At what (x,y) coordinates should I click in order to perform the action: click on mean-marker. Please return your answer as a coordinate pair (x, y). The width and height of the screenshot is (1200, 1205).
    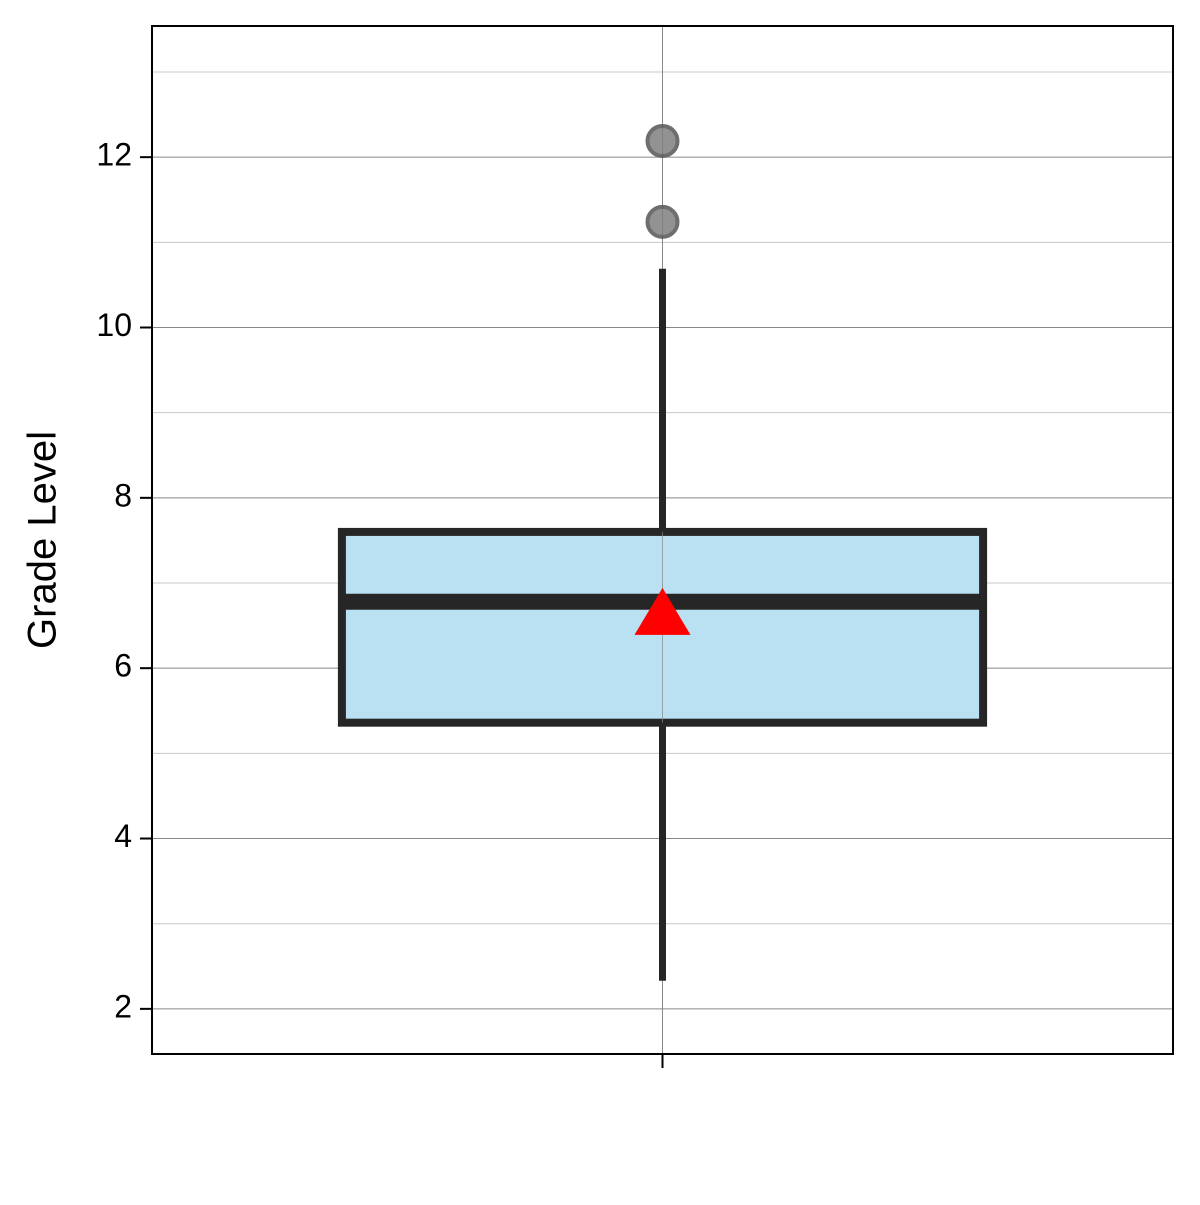
    Looking at the image, I should click on (662, 611).